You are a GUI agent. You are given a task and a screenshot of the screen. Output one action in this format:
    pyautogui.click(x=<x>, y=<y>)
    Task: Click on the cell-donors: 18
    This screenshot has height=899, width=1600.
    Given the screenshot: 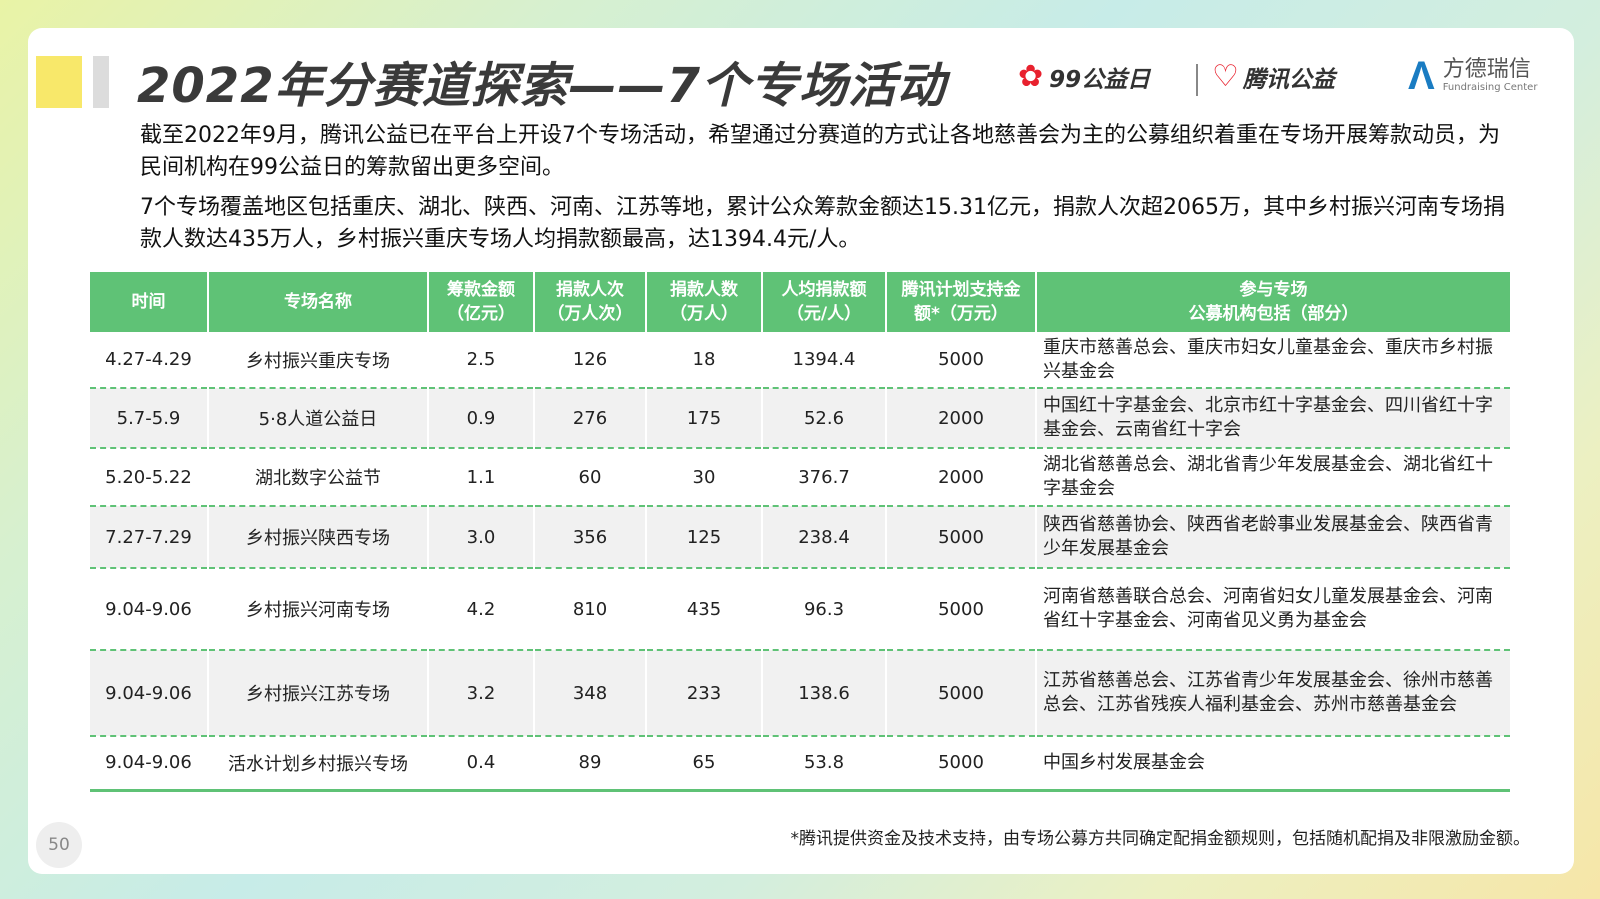 What is the action you would take?
    pyautogui.click(x=703, y=360)
    